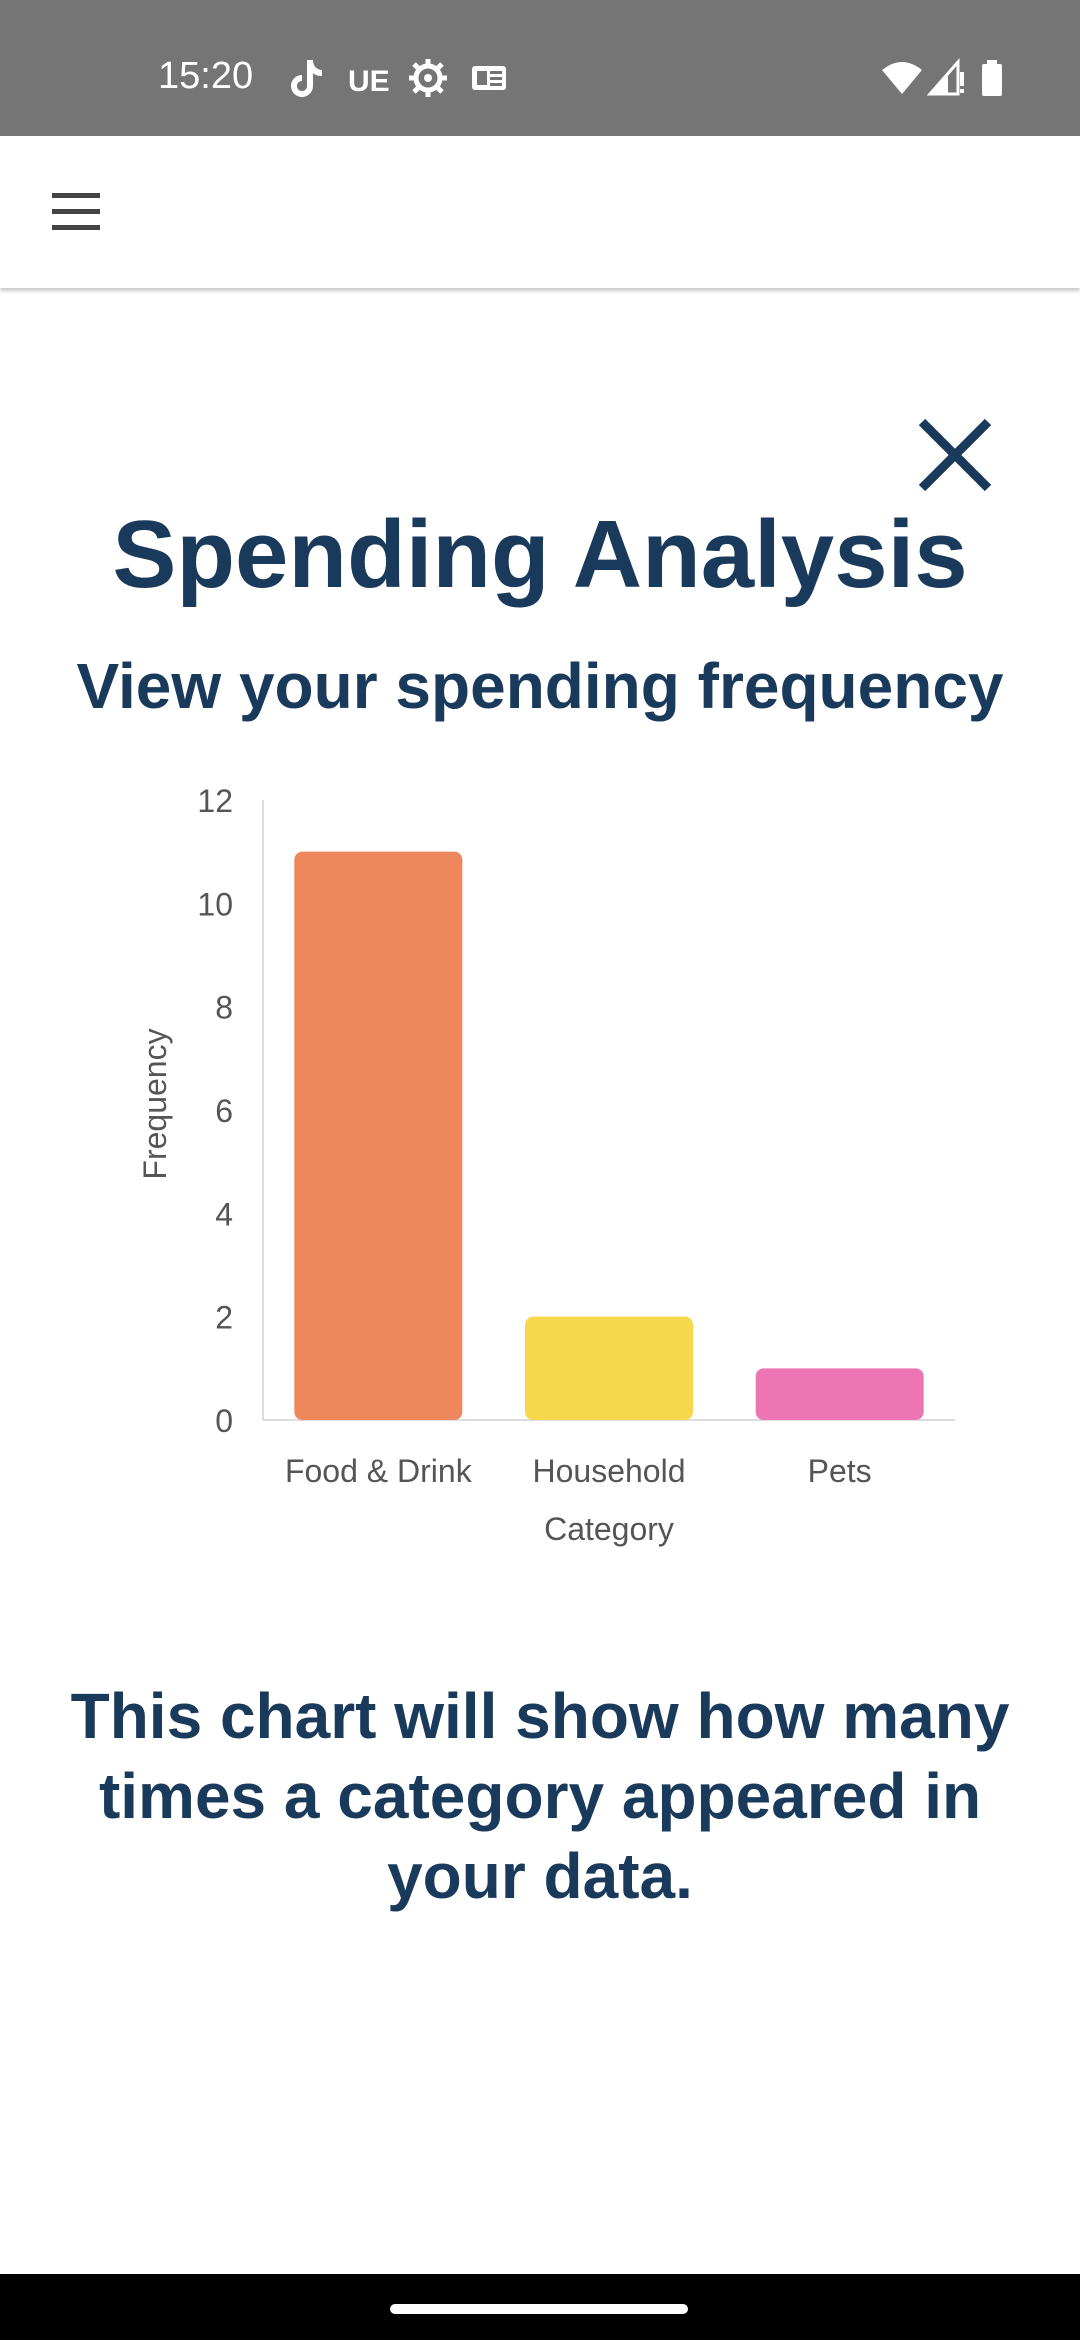 Image resolution: width=1080 pixels, height=2340 pixels. I want to click on tiktok-icon, so click(306, 78).